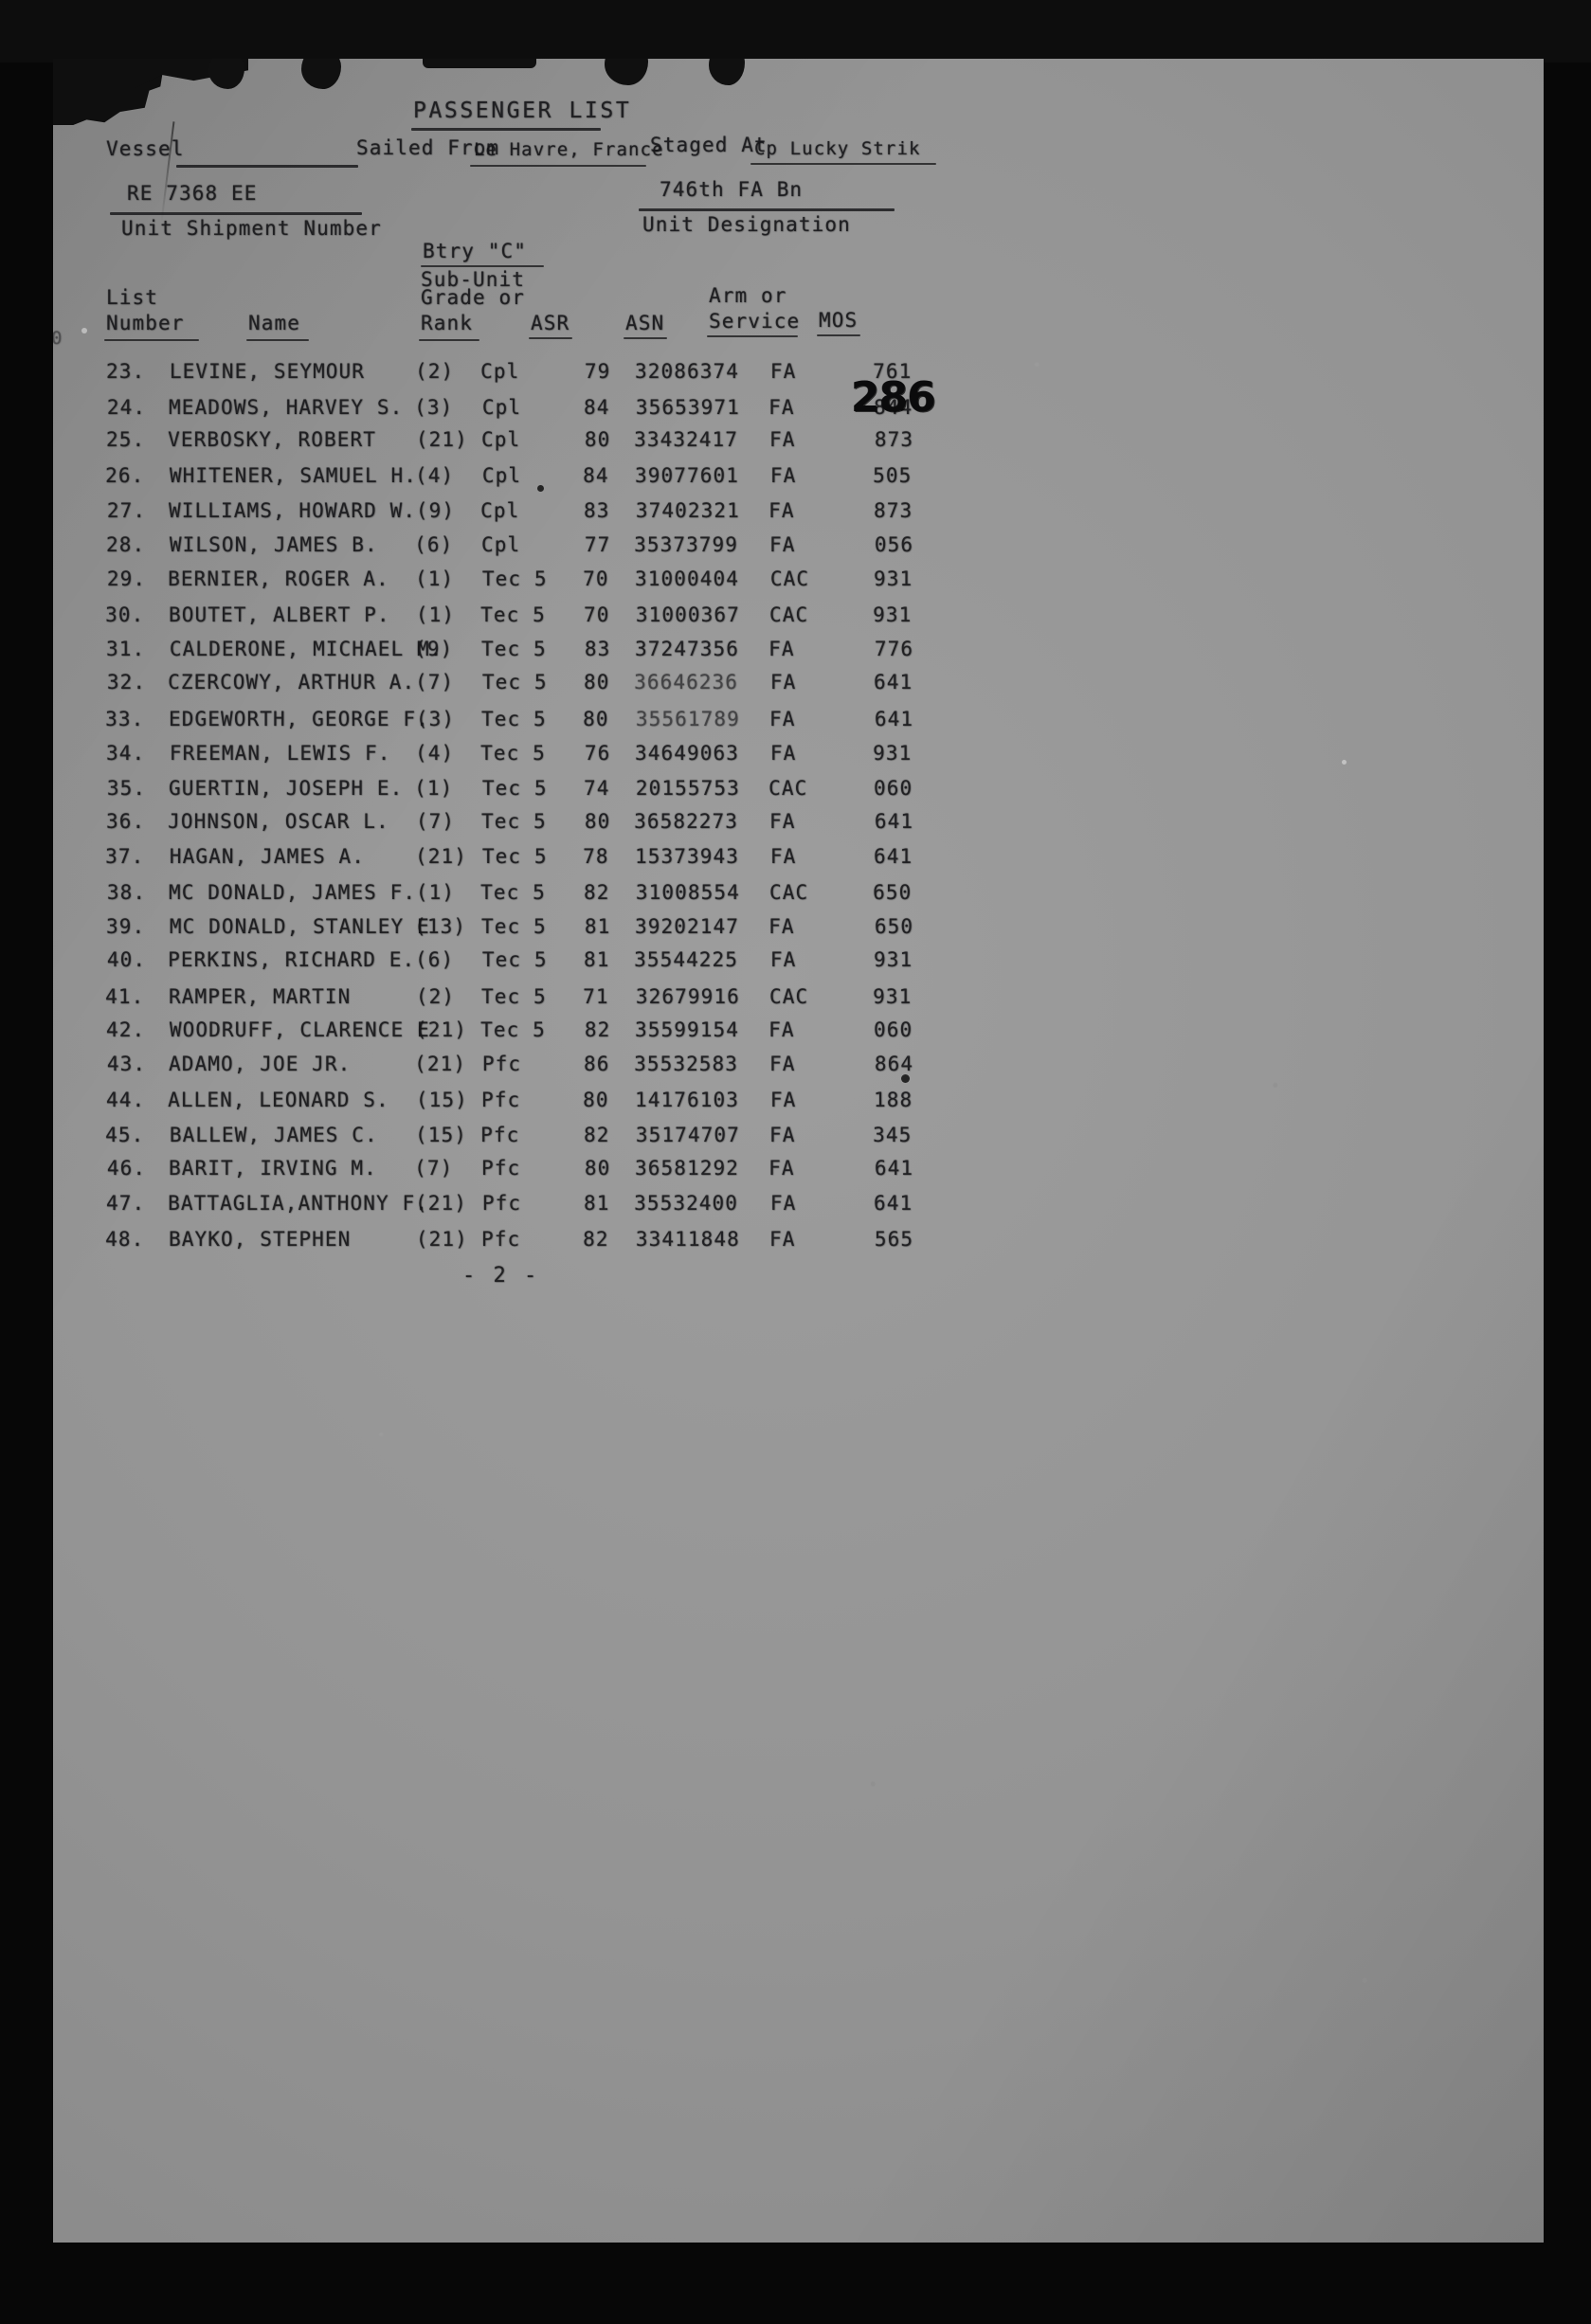 This screenshot has height=2324, width=1591. I want to click on row-9-mos-code: 776, so click(894, 648).